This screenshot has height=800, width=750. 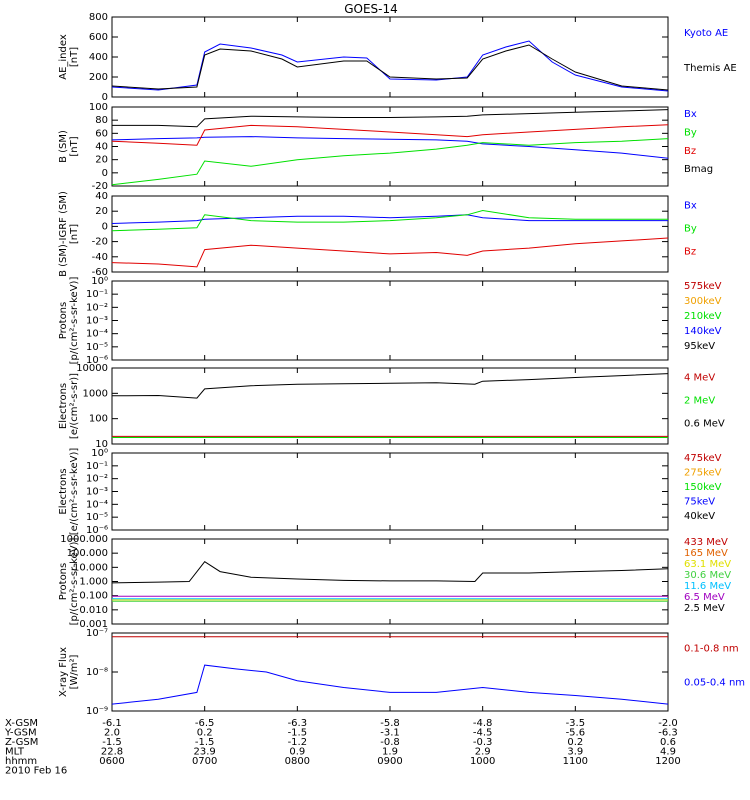 I want to click on panel-bres: -60 -40 -20 0 20 40 B (SM)-IGRF (SM)[nT] Bx By Bz, so click(x=377, y=234).